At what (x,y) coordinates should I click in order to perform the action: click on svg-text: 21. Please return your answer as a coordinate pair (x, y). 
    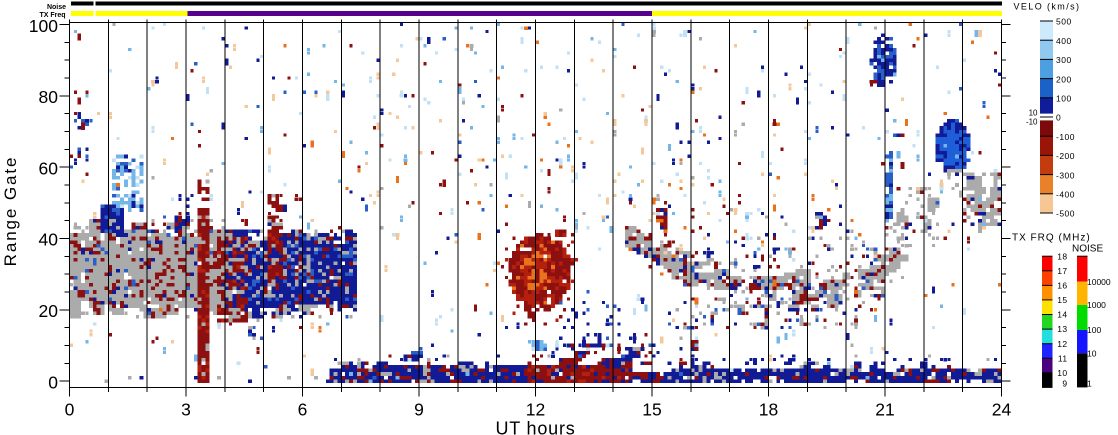
    Looking at the image, I should click on (884, 410).